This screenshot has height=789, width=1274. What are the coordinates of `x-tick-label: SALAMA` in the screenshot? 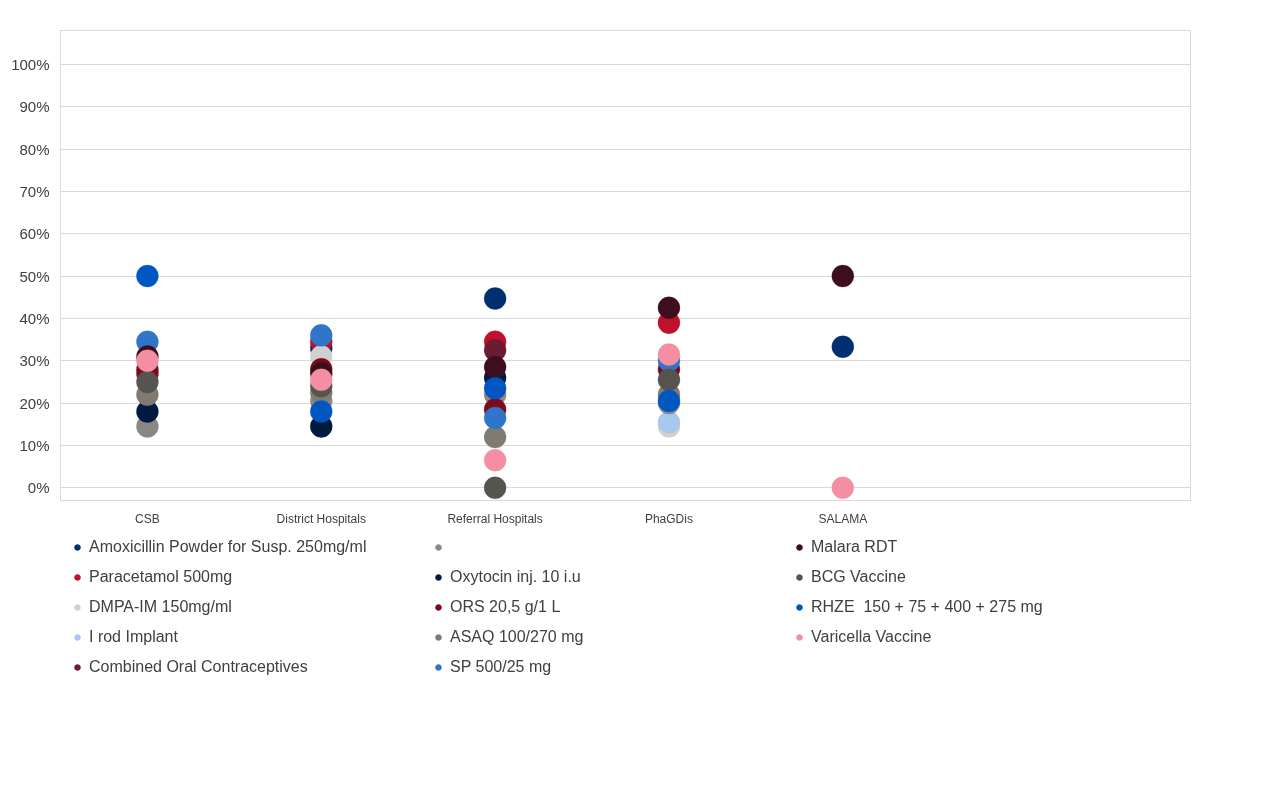 It's located at (843, 518).